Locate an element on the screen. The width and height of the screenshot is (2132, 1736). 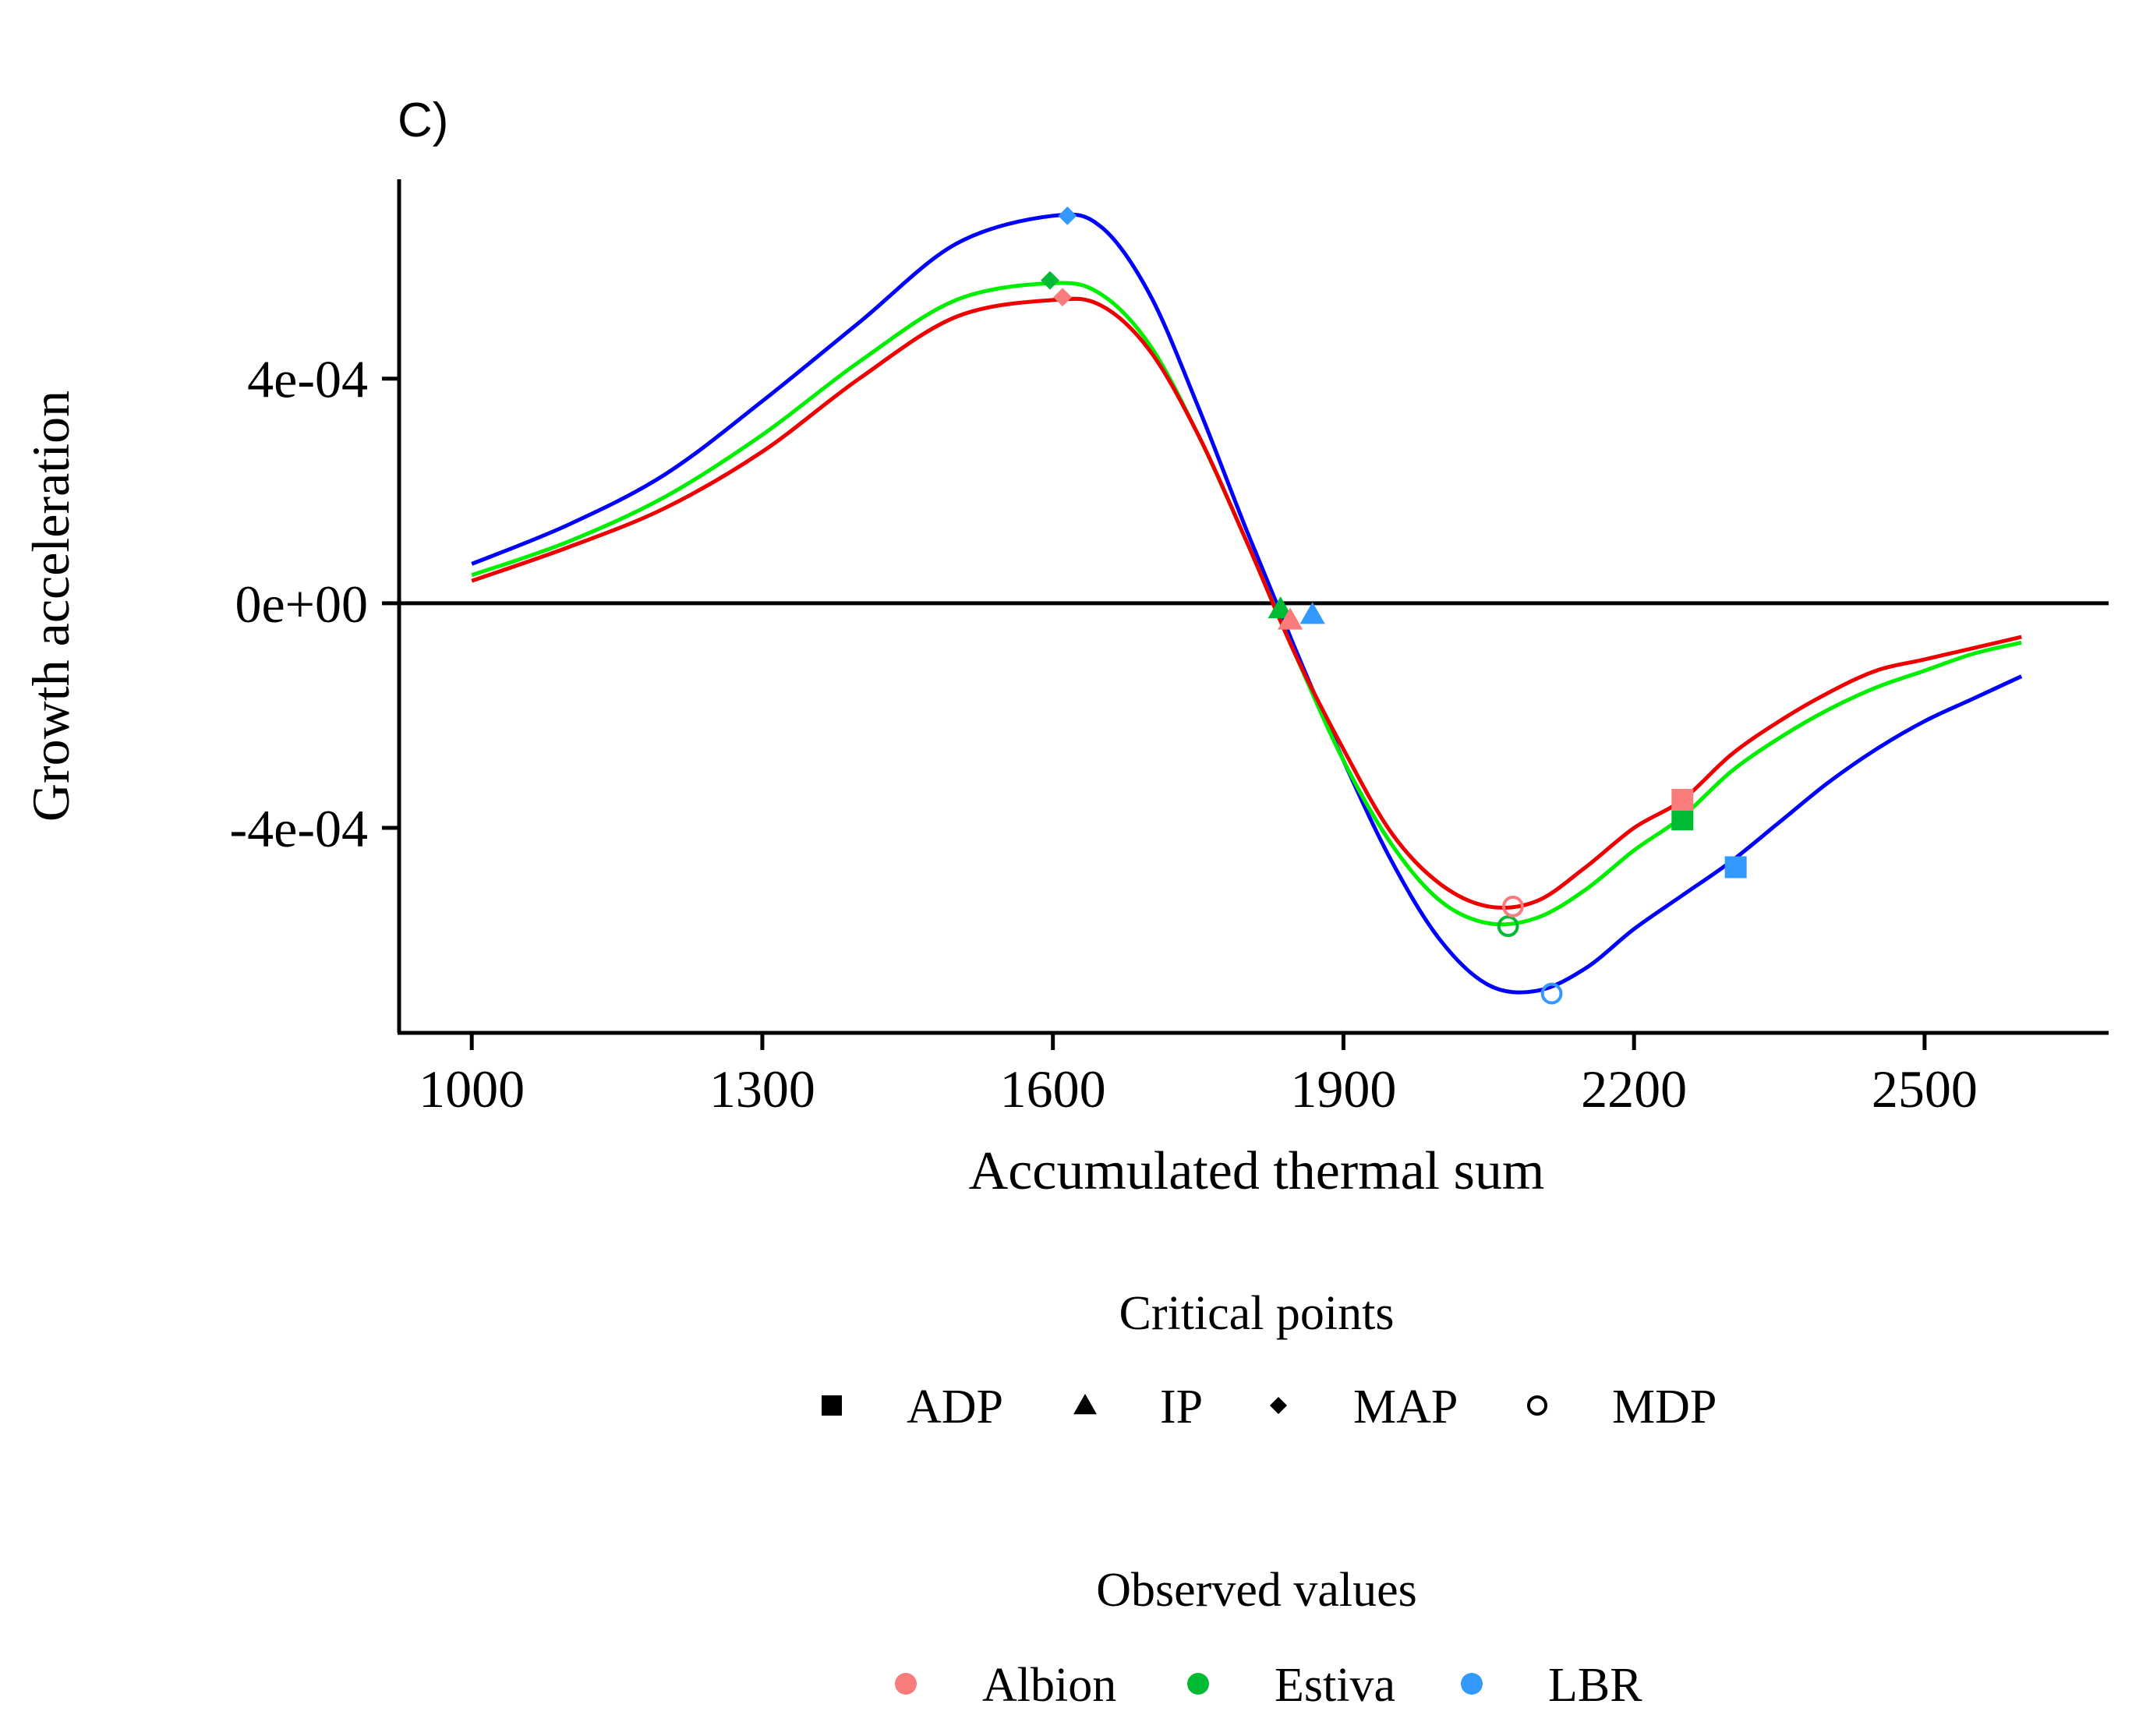
legend-title: Critical points is located at coordinates (1256, 1313).